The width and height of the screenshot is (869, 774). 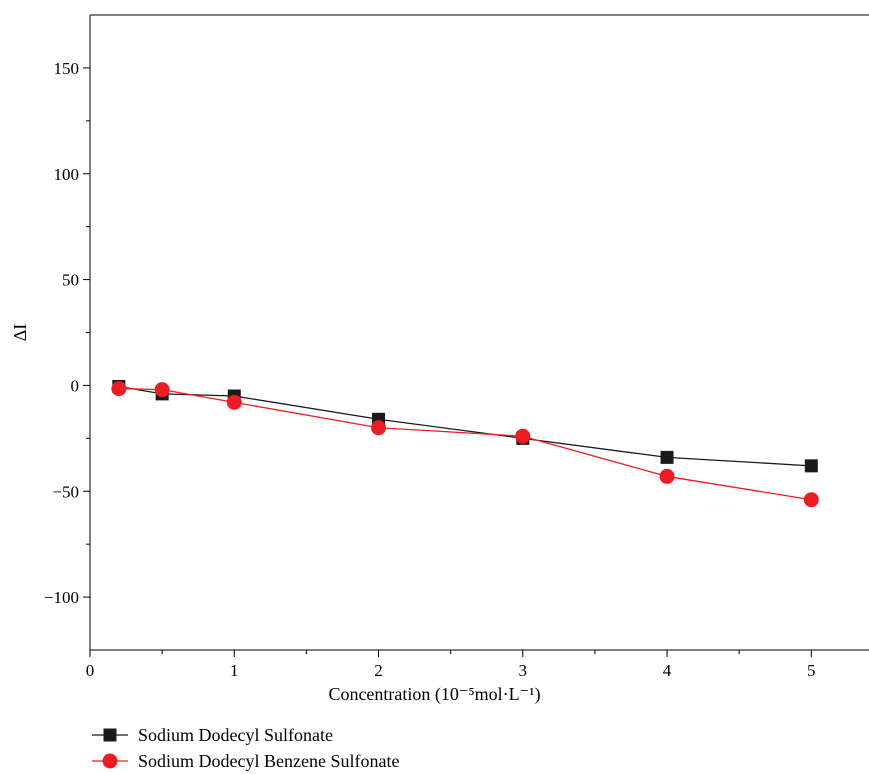 I want to click on legend-marker-square, so click(x=110, y=735).